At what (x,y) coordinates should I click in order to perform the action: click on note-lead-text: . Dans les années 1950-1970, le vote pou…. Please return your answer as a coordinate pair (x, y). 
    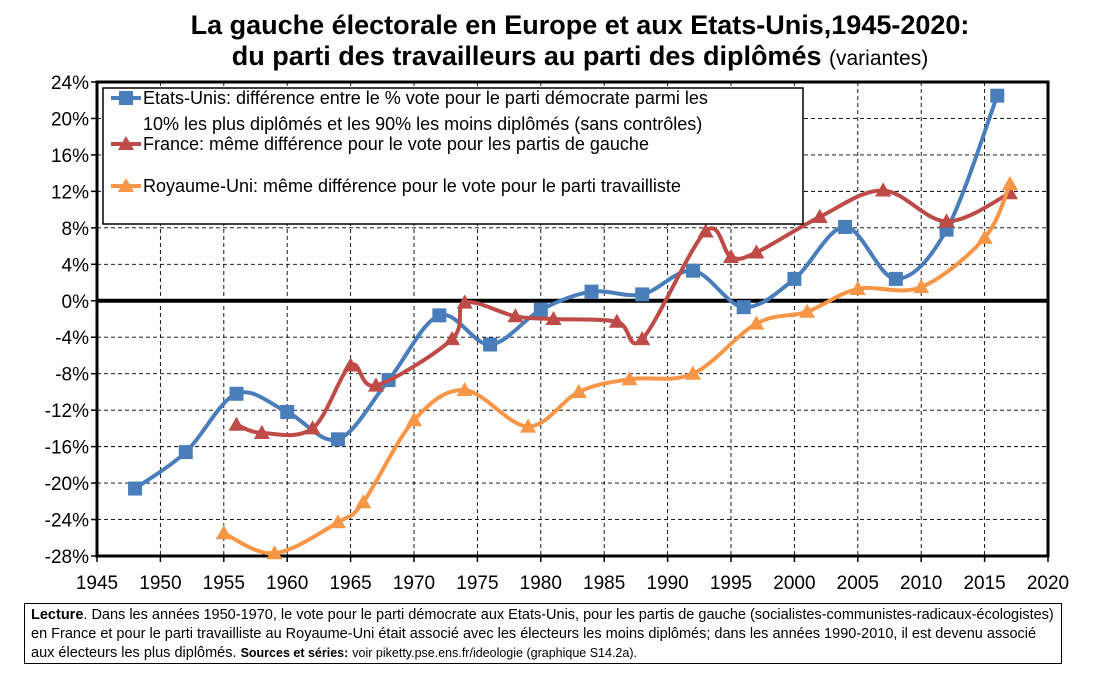
    Looking at the image, I should click on (542, 634).